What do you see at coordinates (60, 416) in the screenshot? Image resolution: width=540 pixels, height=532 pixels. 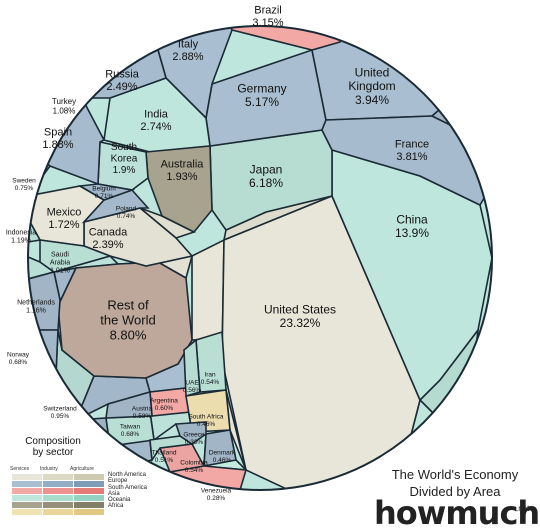 I see `country-share-switzerland: 0.95%` at bounding box center [60, 416].